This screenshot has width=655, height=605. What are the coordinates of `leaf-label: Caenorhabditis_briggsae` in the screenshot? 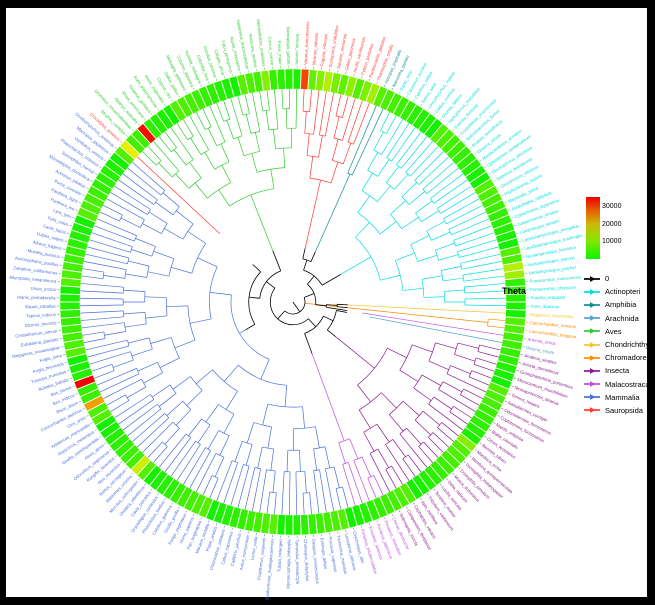 It's located at (552, 333).